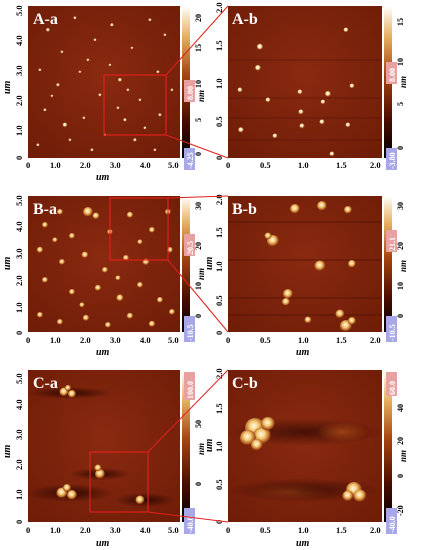  I want to click on scale-min-A-a: -4.25, so click(190, 160).